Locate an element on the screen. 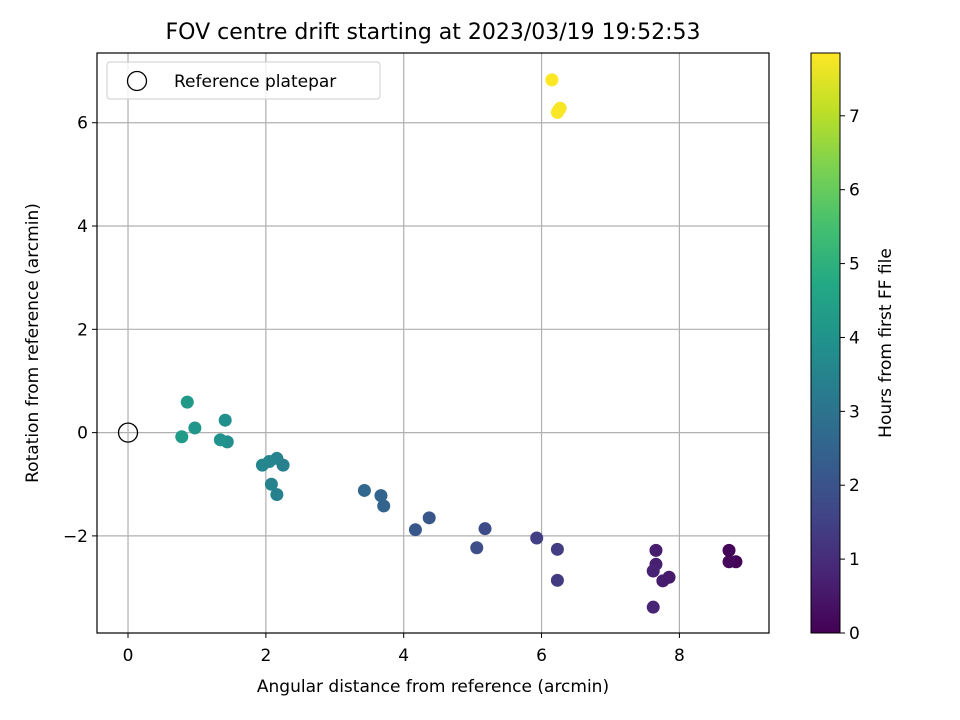 The image size is (960, 720). legend-reference-marker-icon is located at coordinates (137, 81).